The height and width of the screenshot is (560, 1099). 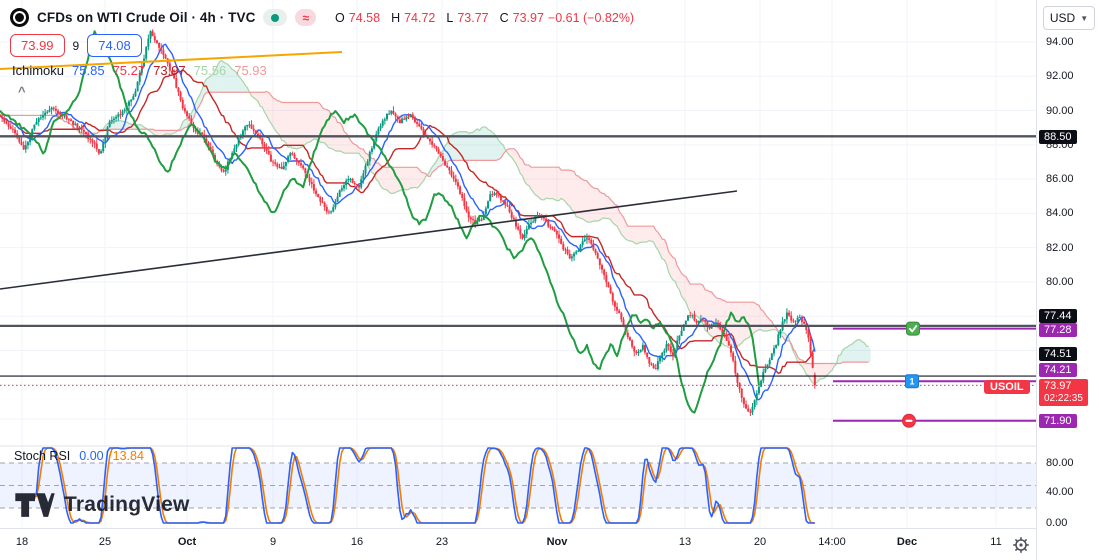 I want to click on alert-check-icon, so click(x=913, y=328).